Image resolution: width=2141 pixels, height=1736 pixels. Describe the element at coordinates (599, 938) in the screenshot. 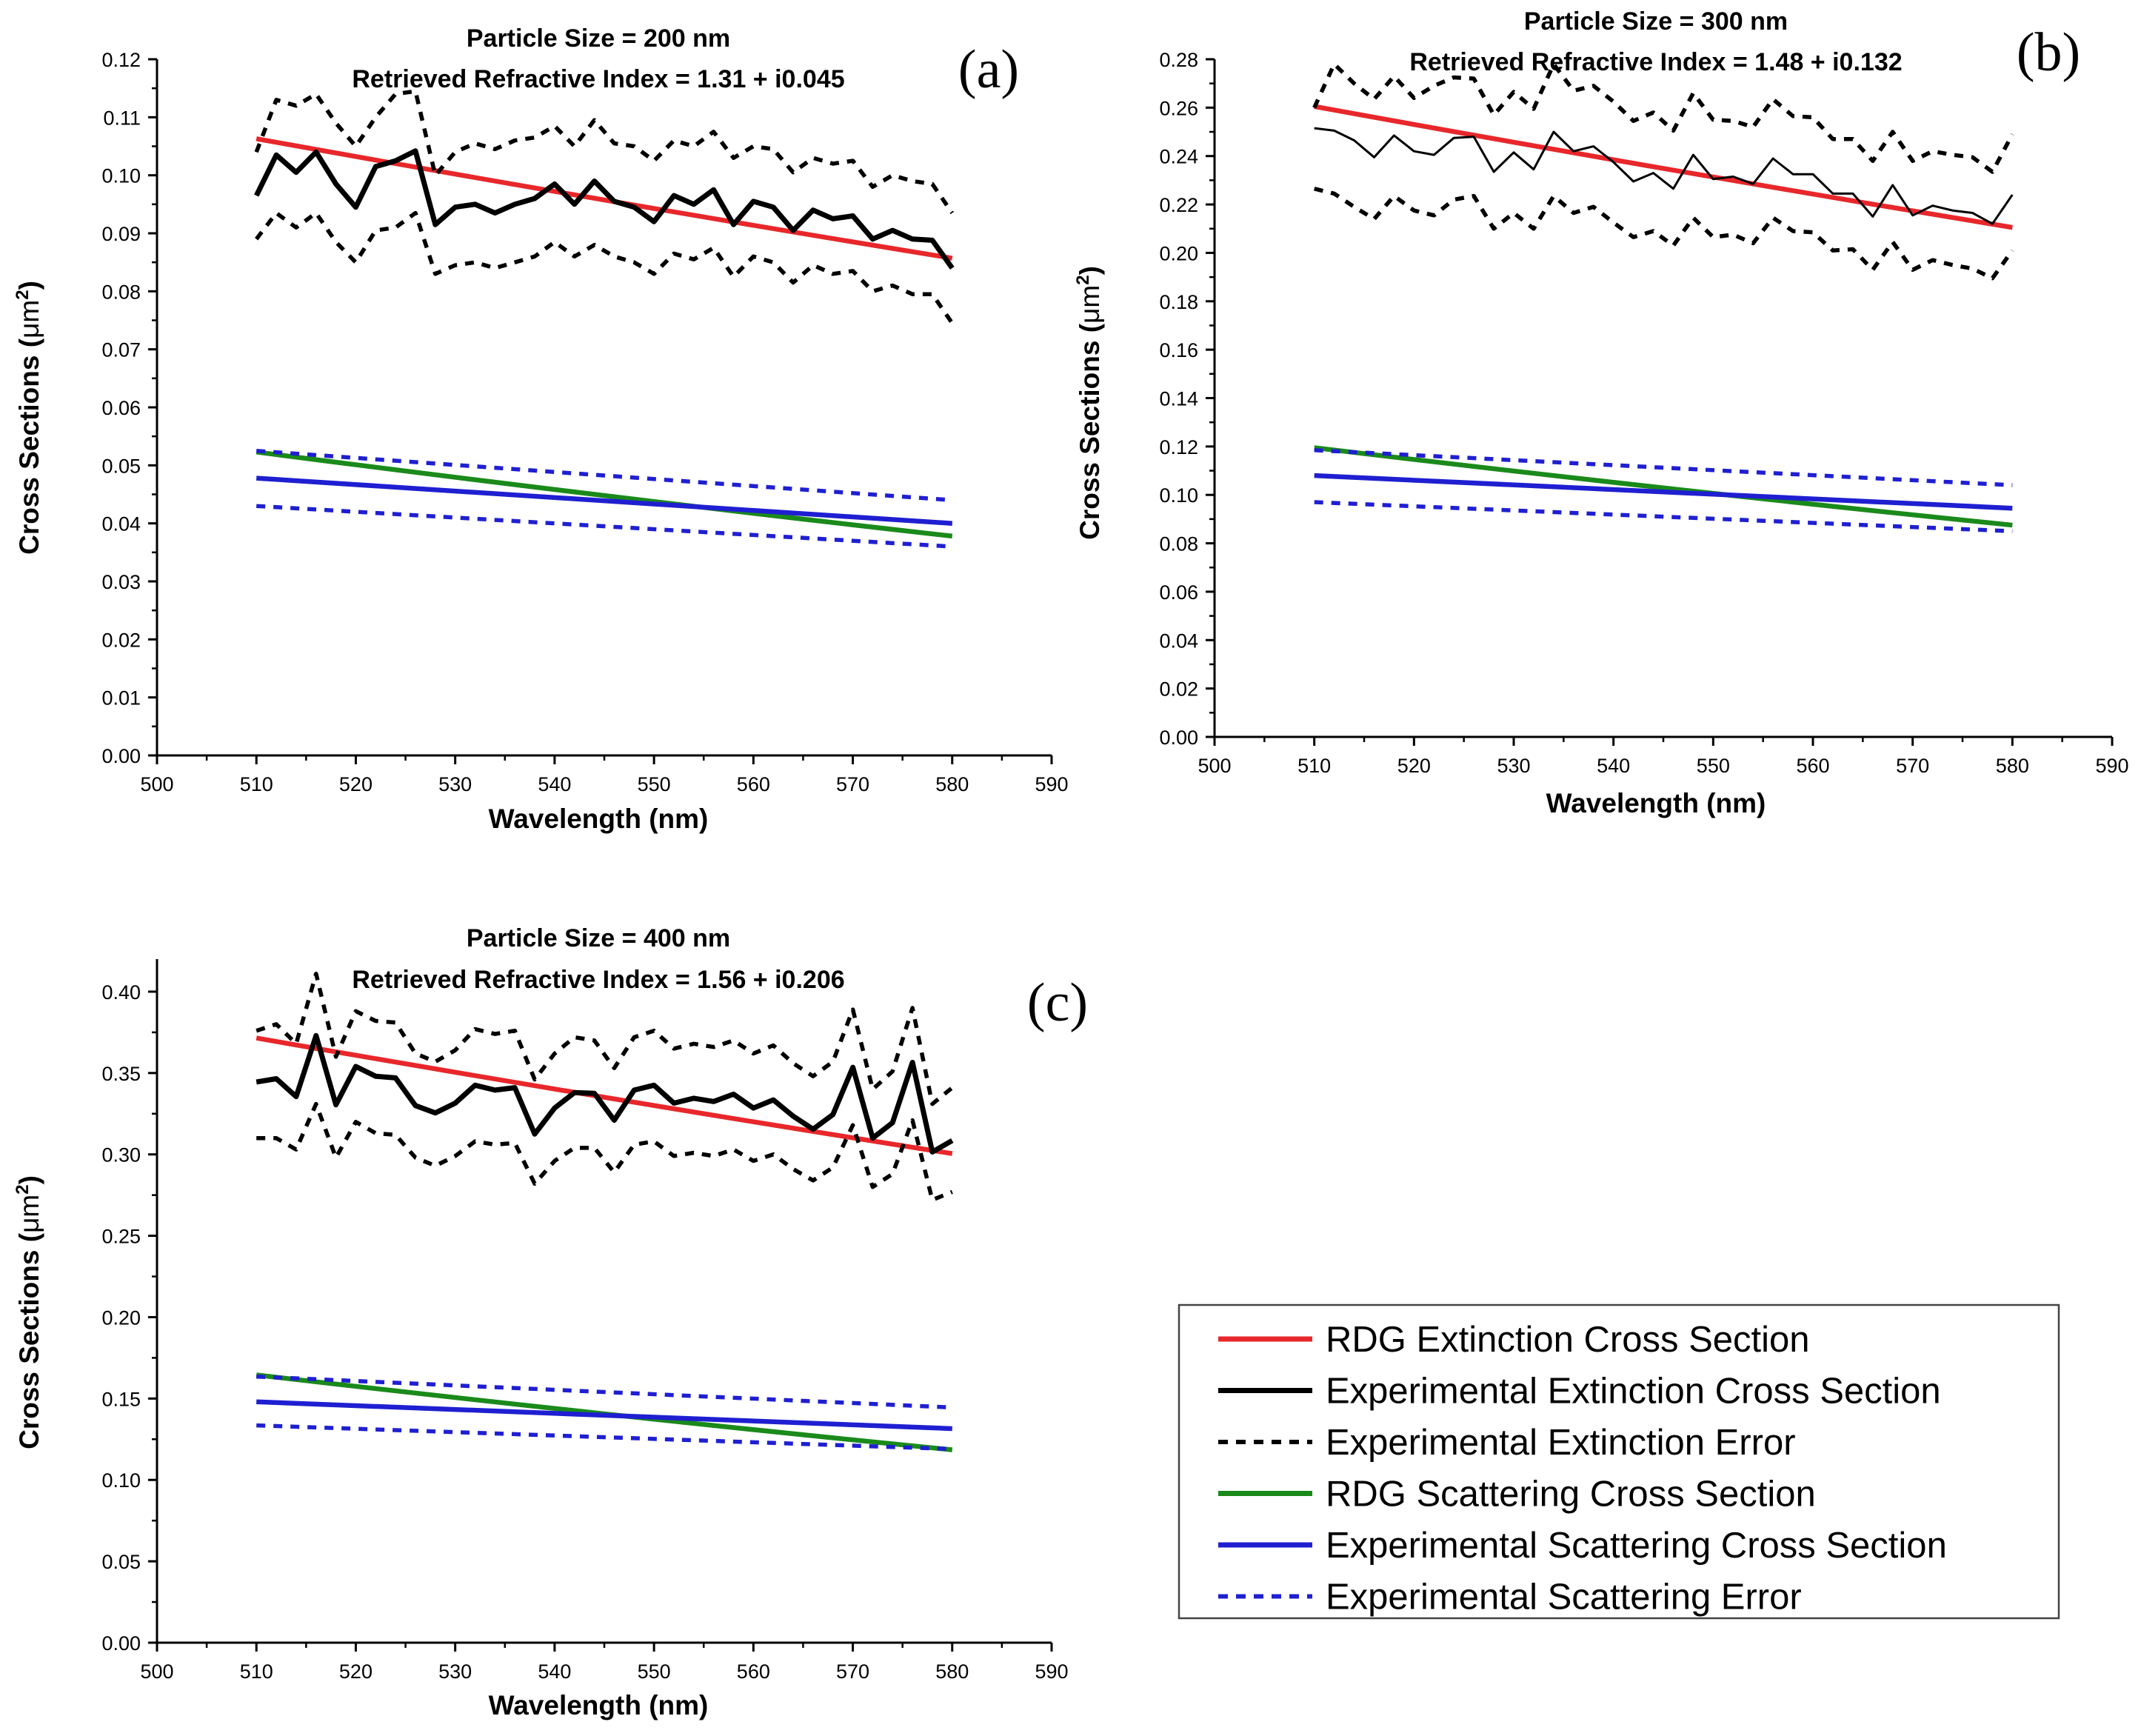

I see `chart-title-line1: Particle Size = 400 nm` at that location.